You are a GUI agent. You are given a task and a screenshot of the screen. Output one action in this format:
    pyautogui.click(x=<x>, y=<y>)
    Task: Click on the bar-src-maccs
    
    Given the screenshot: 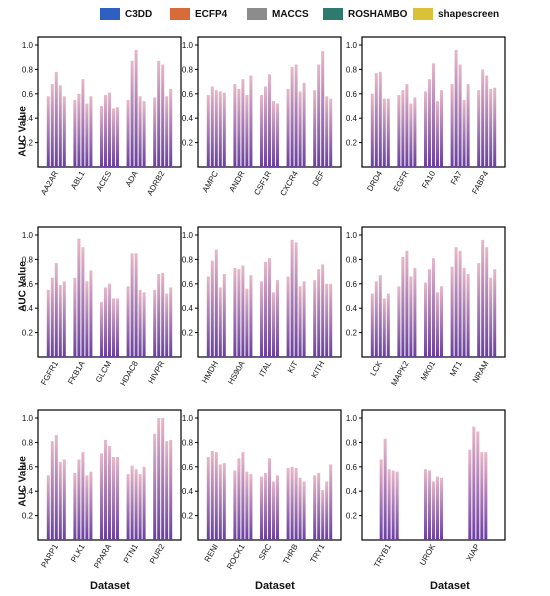 What is the action you would take?
    pyautogui.click(x=269, y=499)
    